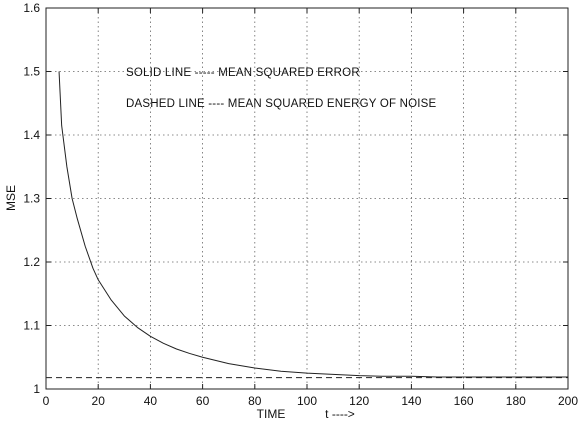 This screenshot has width=579, height=427. Describe the element at coordinates (31, 326) in the screenshot. I see `y-tick-label: 1.1` at that location.